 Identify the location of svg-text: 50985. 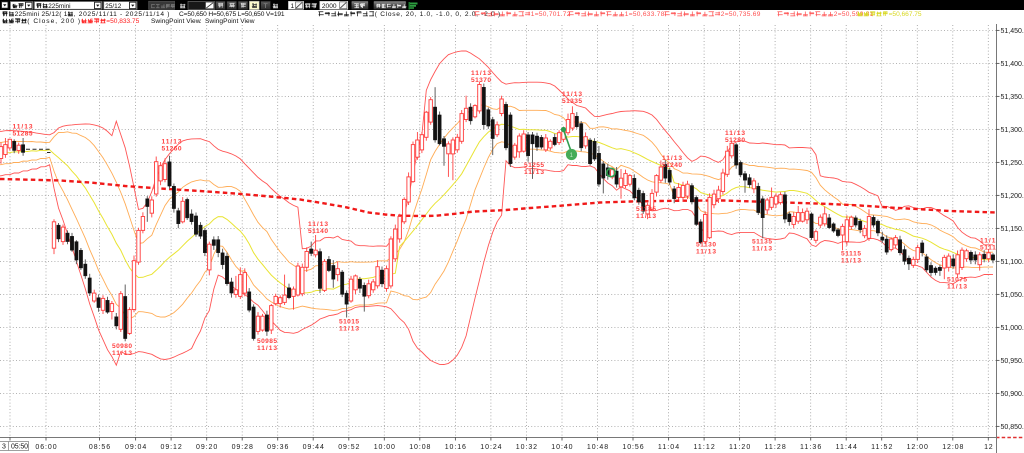
(267, 341).